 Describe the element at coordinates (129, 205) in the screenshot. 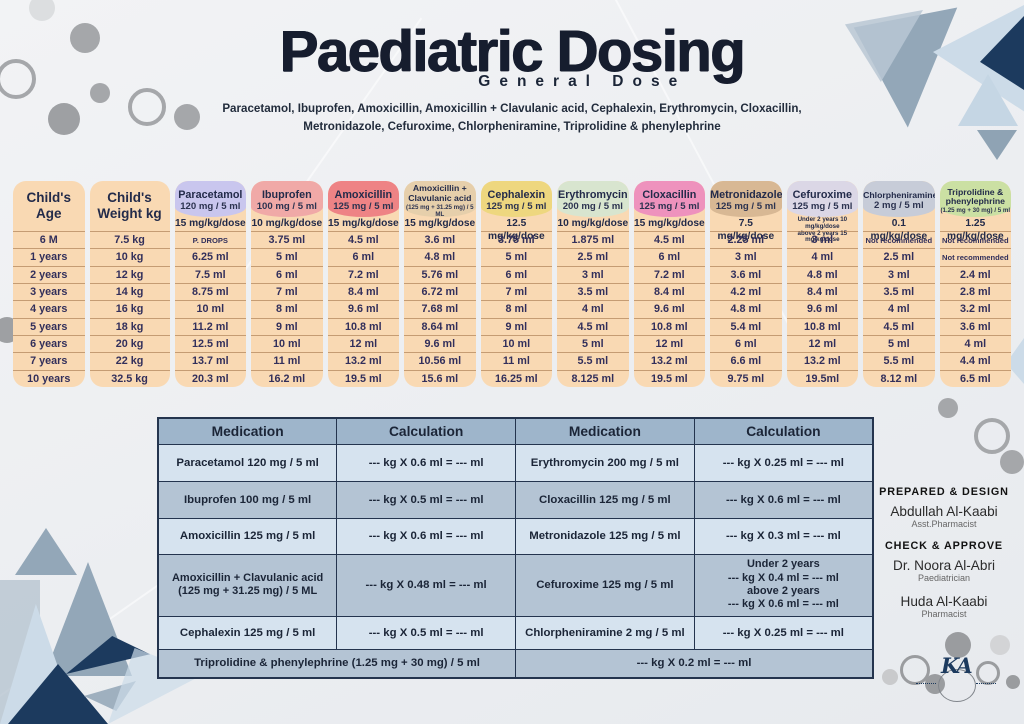

I see `column-header: Child's Weight kg` at that location.